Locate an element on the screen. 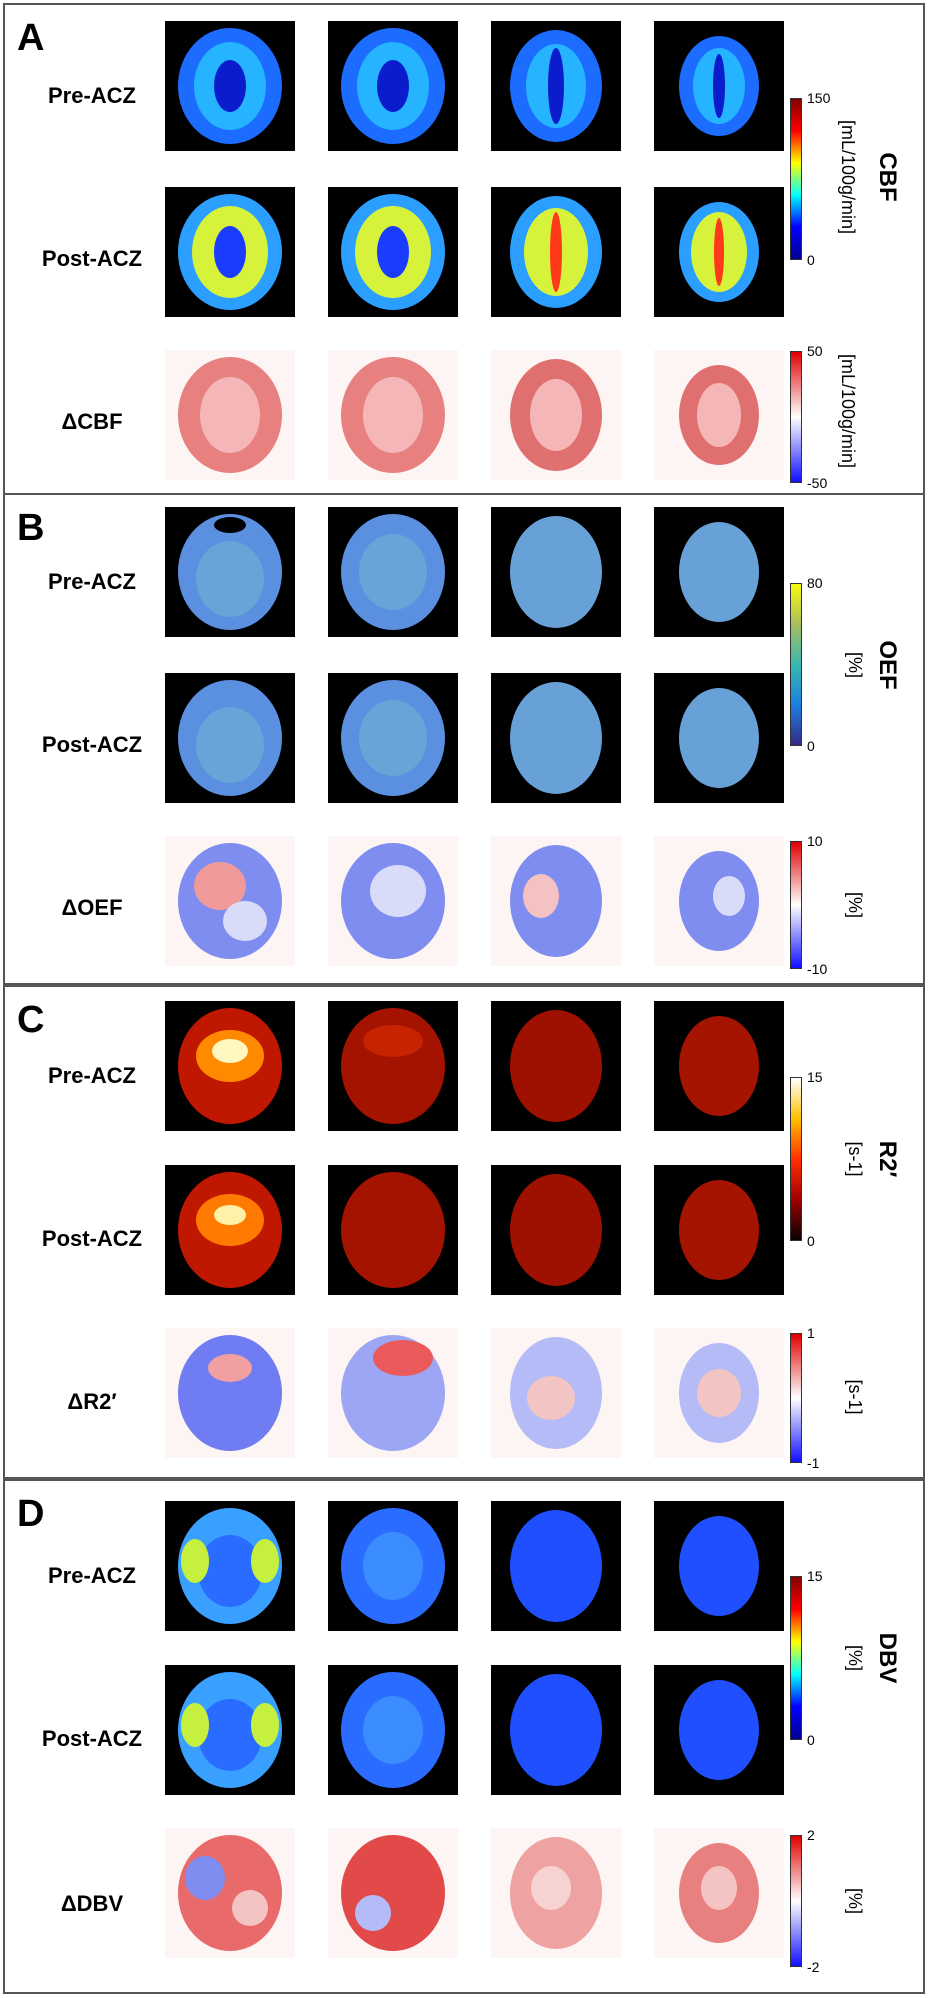 Image resolution: width=930 pixels, height=1998 pixels. colorbar-max-label: 80 is located at coordinates (815, 583).